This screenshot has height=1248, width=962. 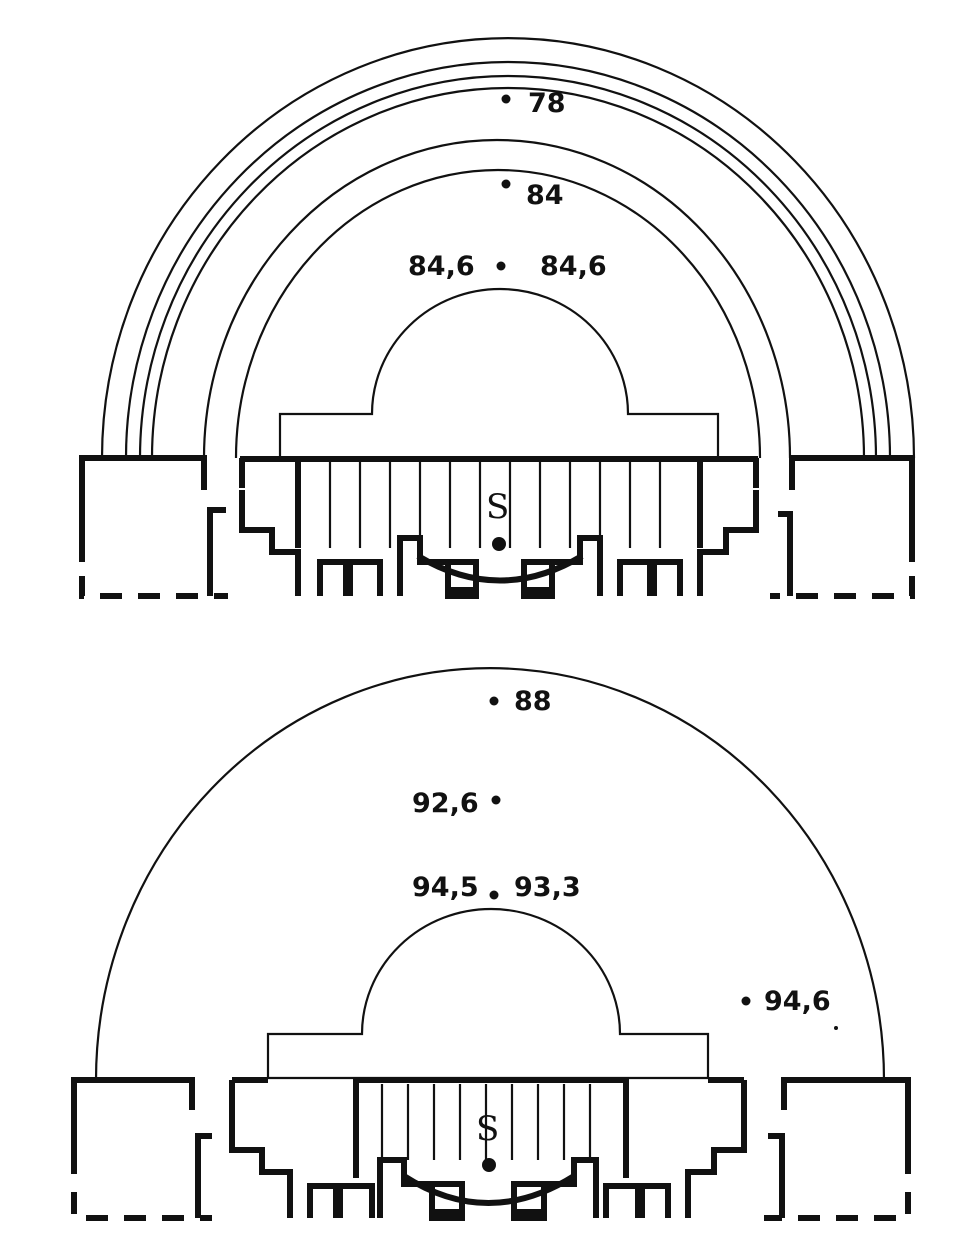 What do you see at coordinates (836, 1028) in the screenshot?
I see `stray-dot` at bounding box center [836, 1028].